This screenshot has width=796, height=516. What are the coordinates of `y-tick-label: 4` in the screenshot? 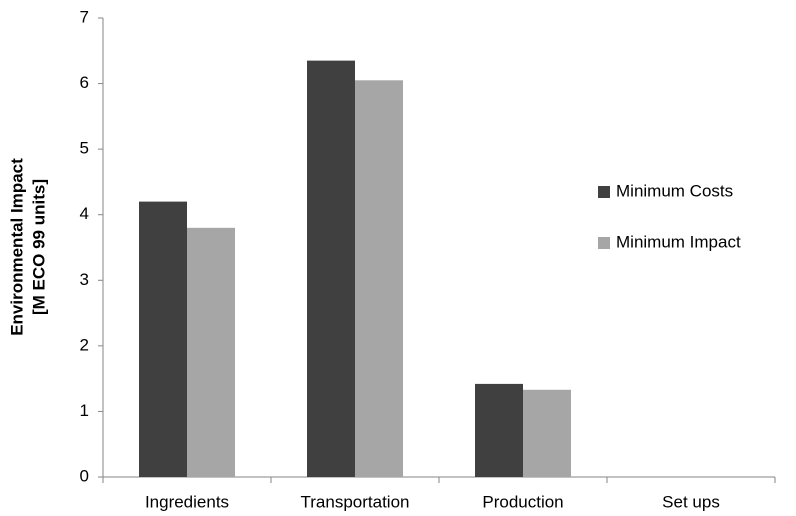 It's located at (84, 213).